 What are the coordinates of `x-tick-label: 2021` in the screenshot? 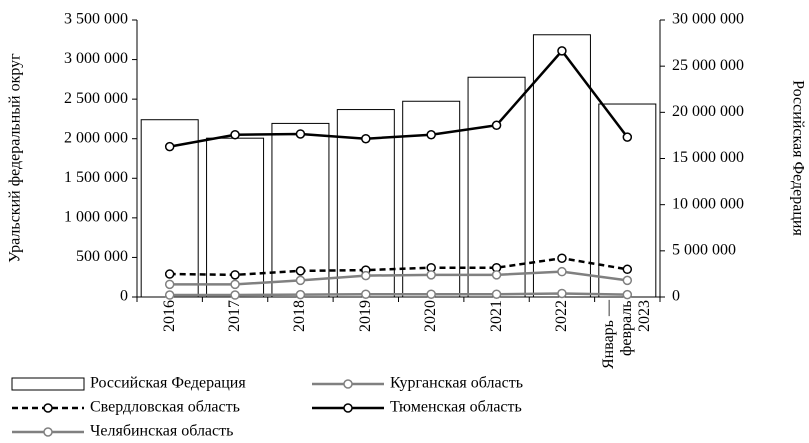 It's located at (496, 316).